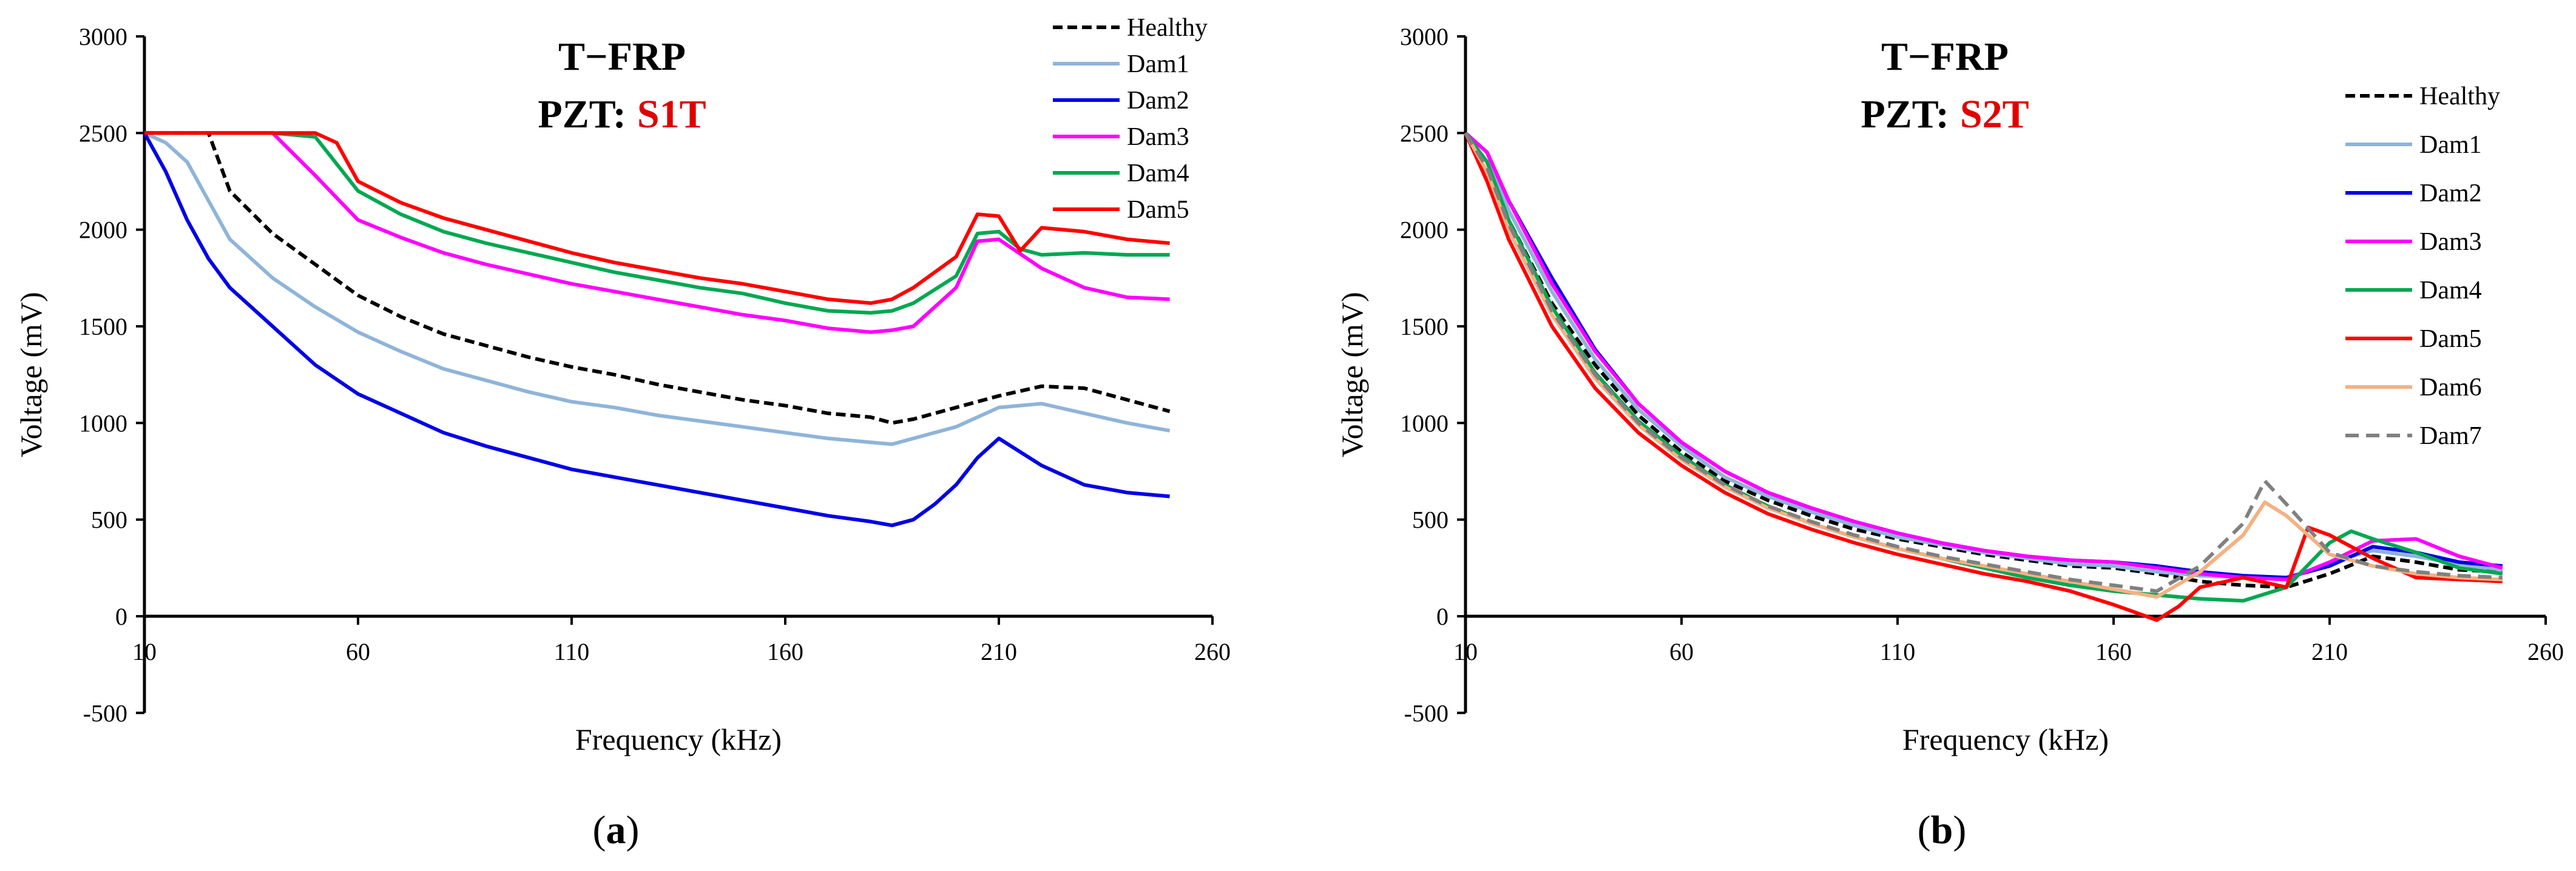 The width and height of the screenshot is (2576, 871). I want to click on panel-label: (b), so click(1942, 830).